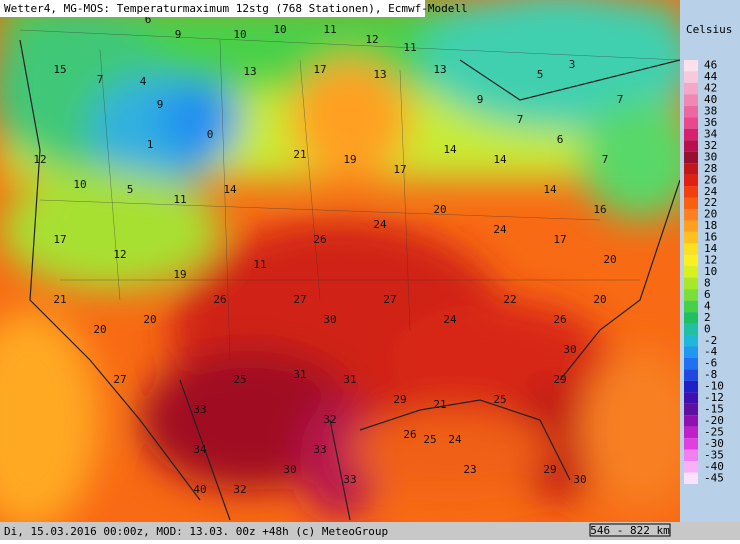 The image size is (740, 544). Describe the element at coordinates (572, 64) in the screenshot. I see `station-value: 3` at that location.